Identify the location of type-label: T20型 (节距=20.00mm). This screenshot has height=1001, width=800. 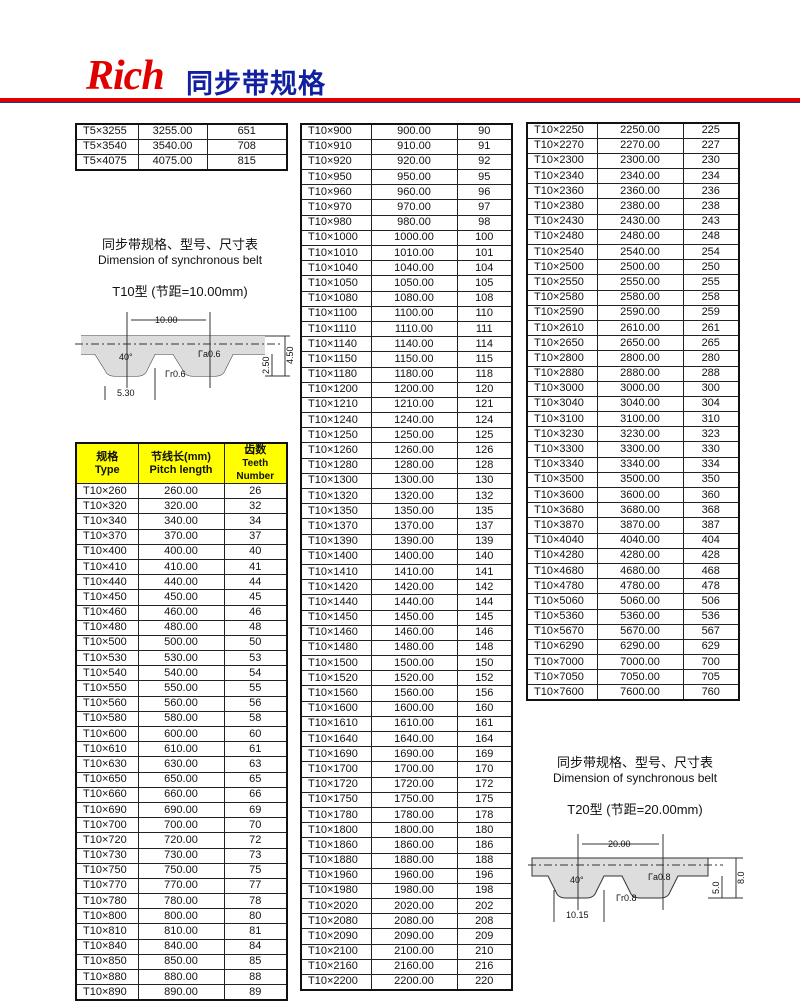
(635, 809).